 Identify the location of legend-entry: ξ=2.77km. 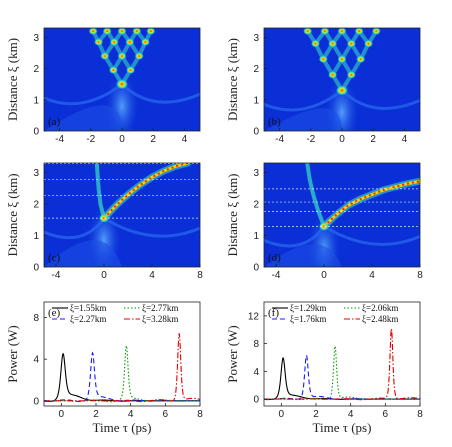
(160, 308).